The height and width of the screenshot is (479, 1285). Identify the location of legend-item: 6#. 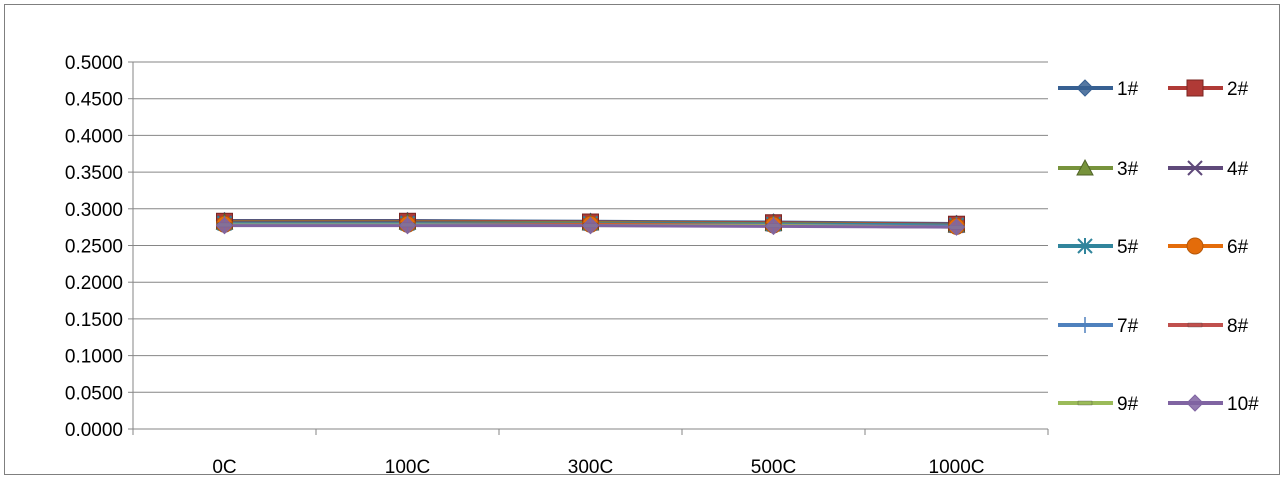
(1208, 247).